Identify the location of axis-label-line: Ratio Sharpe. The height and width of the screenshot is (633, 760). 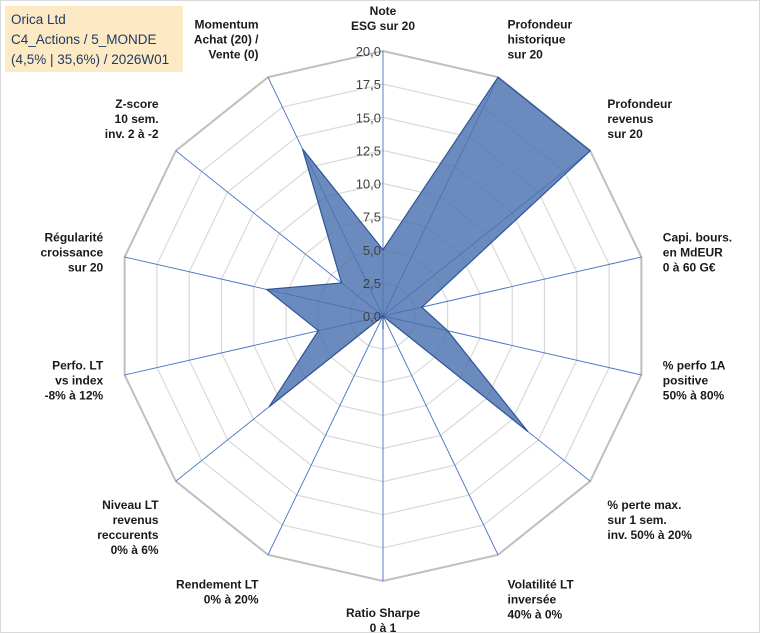
(383, 613).